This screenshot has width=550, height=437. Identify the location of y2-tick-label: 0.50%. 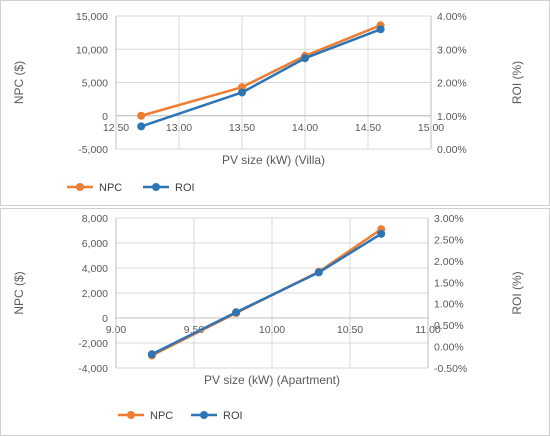
(449, 326).